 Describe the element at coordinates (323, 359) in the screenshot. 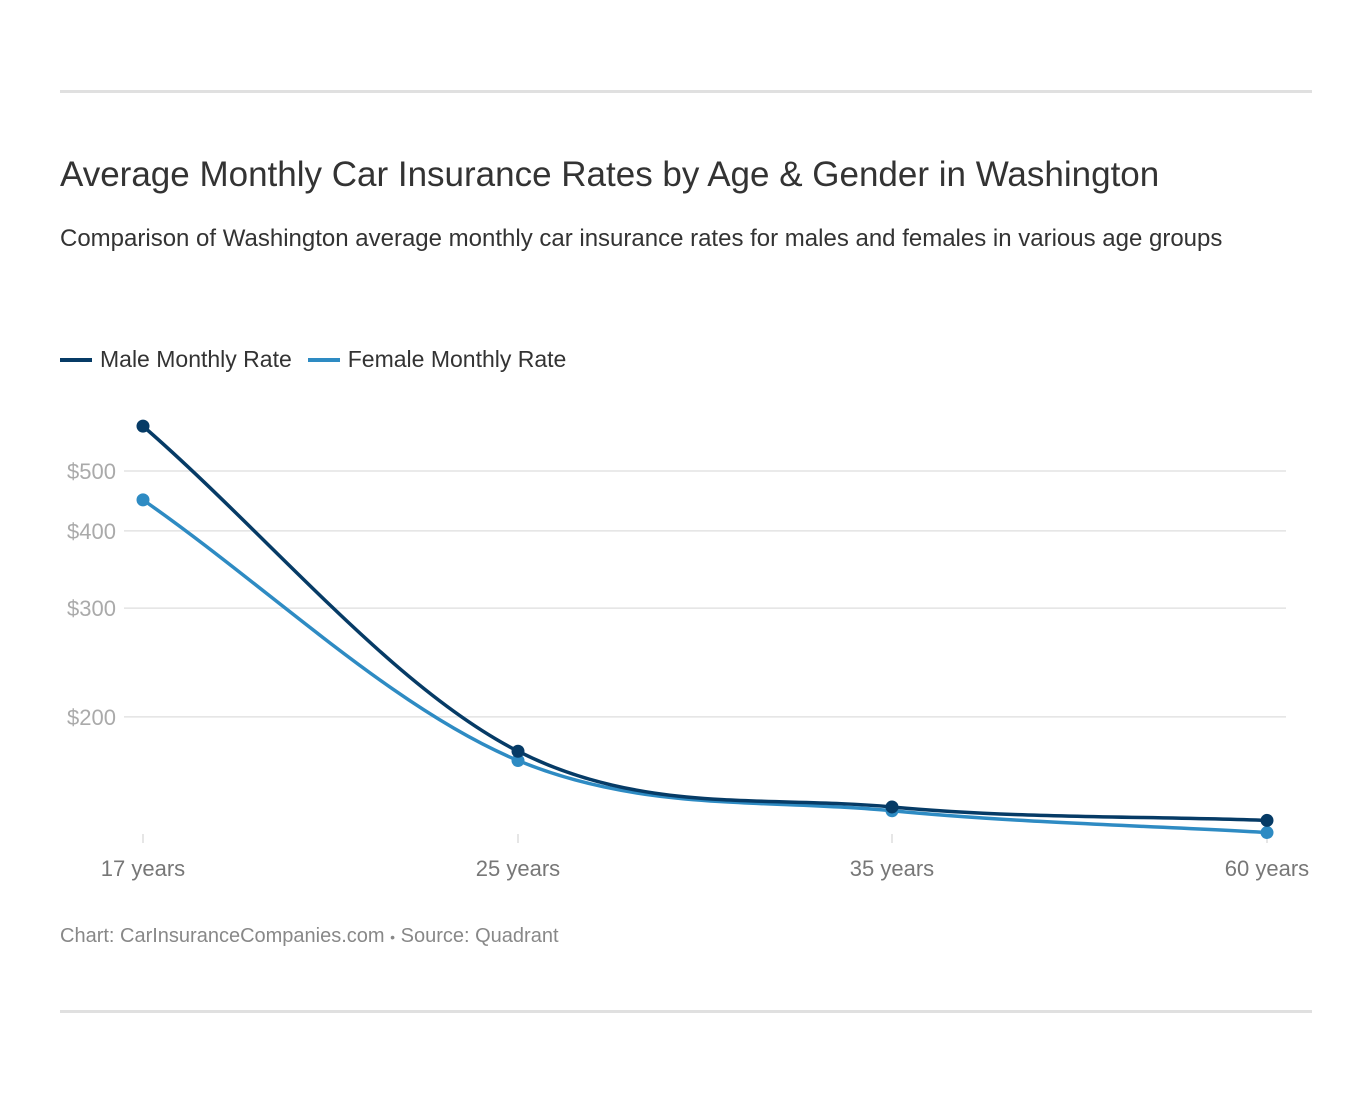

I see `legend-swatch-female` at that location.